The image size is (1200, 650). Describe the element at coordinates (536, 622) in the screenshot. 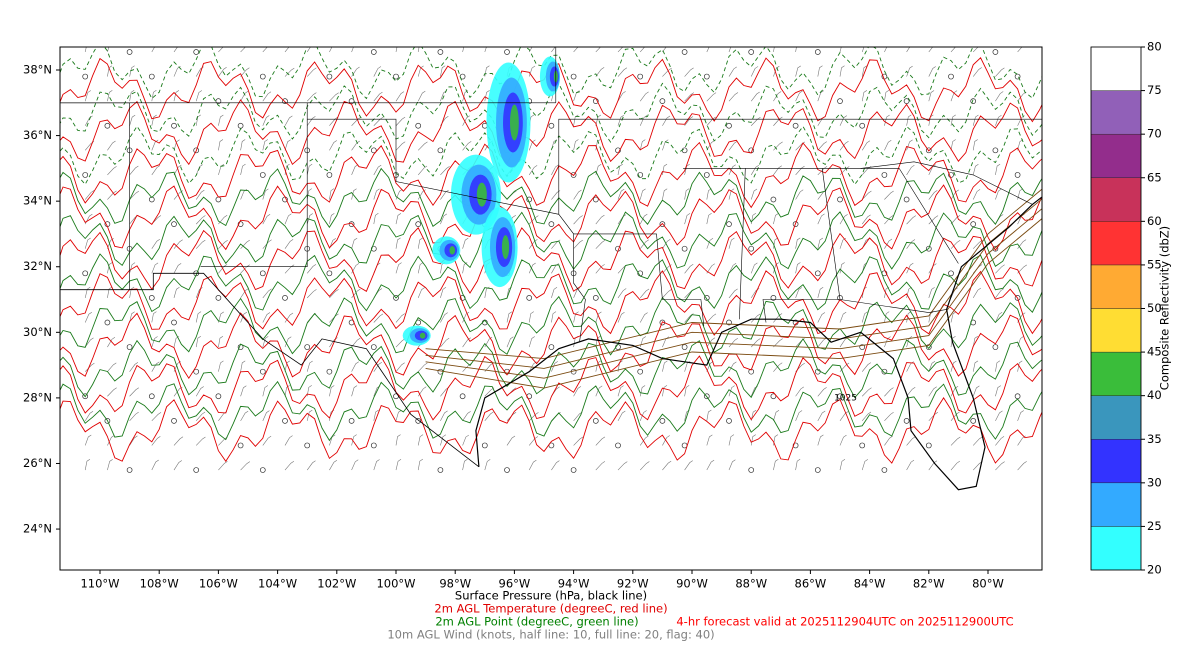

I see `caption-dewpoint: 2m AGL Point (degreeC, green line)` at that location.